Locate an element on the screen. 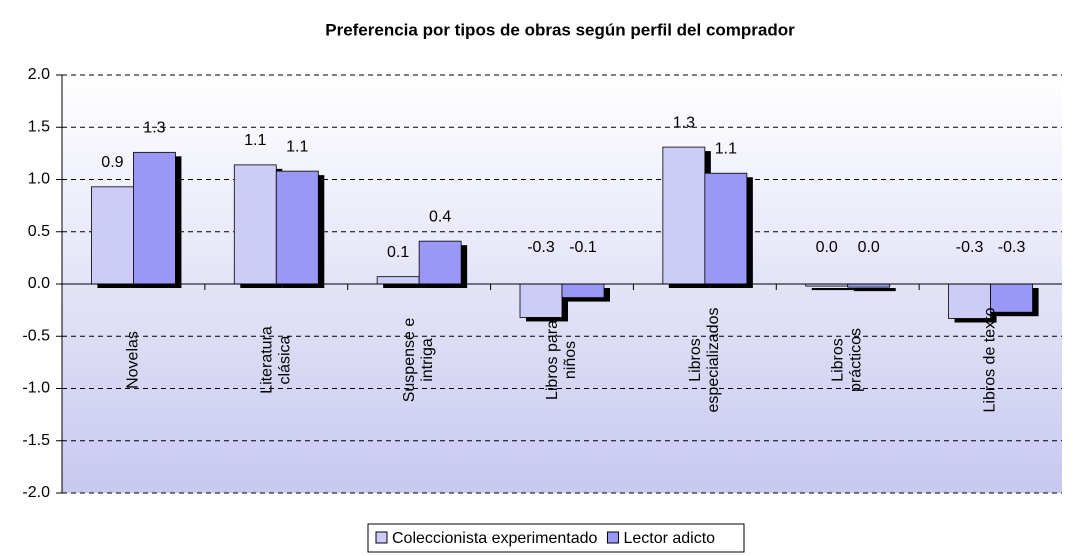 This screenshot has width=1075, height=556. y-tick-label: -0.5 is located at coordinates (36, 335).